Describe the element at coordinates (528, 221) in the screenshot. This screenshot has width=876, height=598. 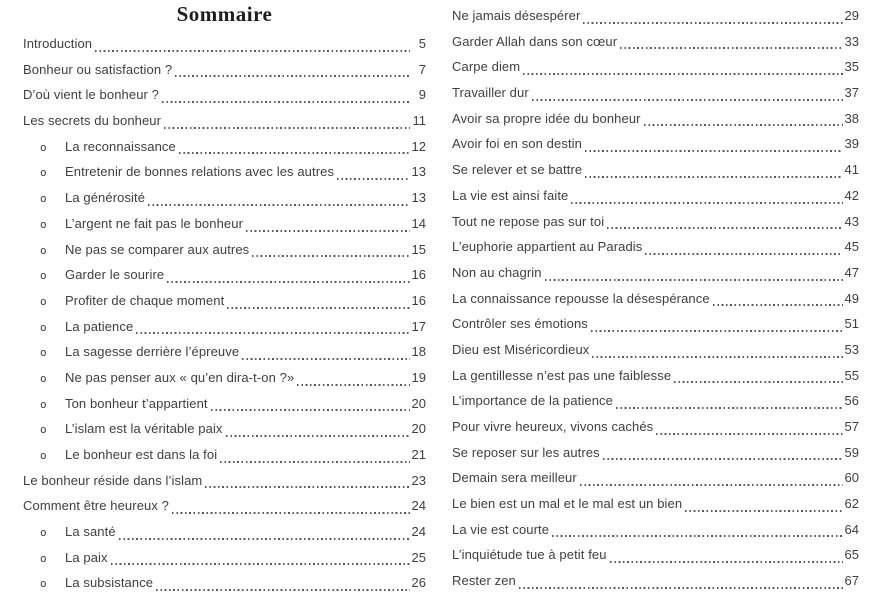
I see `toc-entry-label: Tout ne repose pas sur toi` at that location.